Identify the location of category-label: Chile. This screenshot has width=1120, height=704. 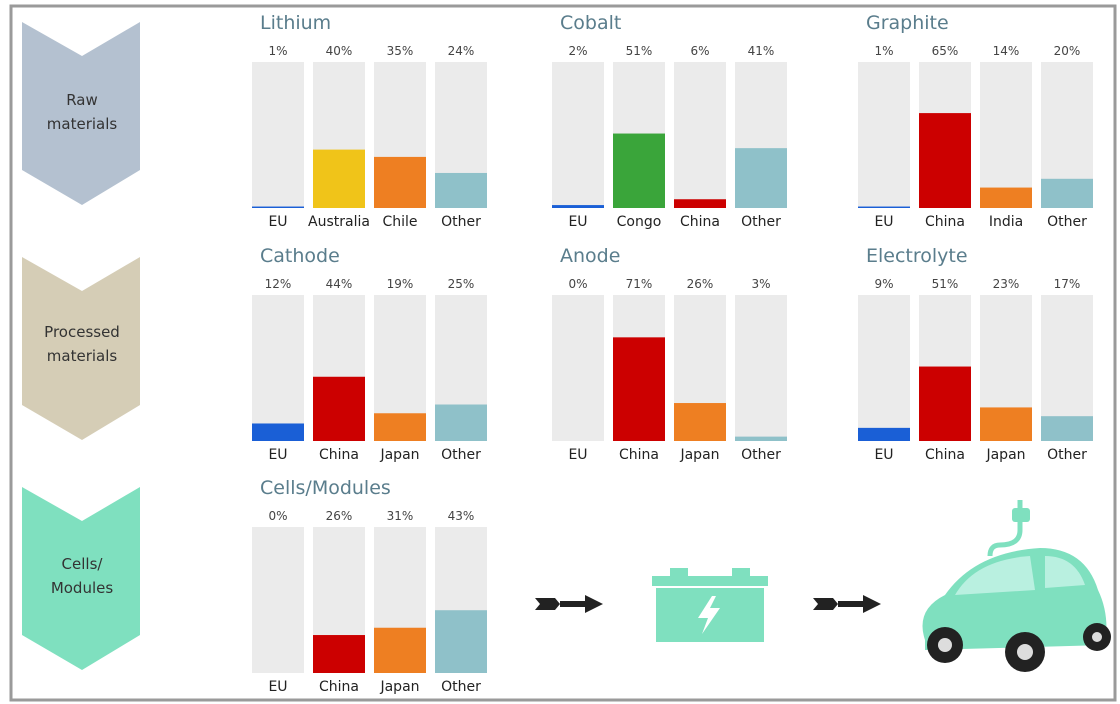
(399, 222).